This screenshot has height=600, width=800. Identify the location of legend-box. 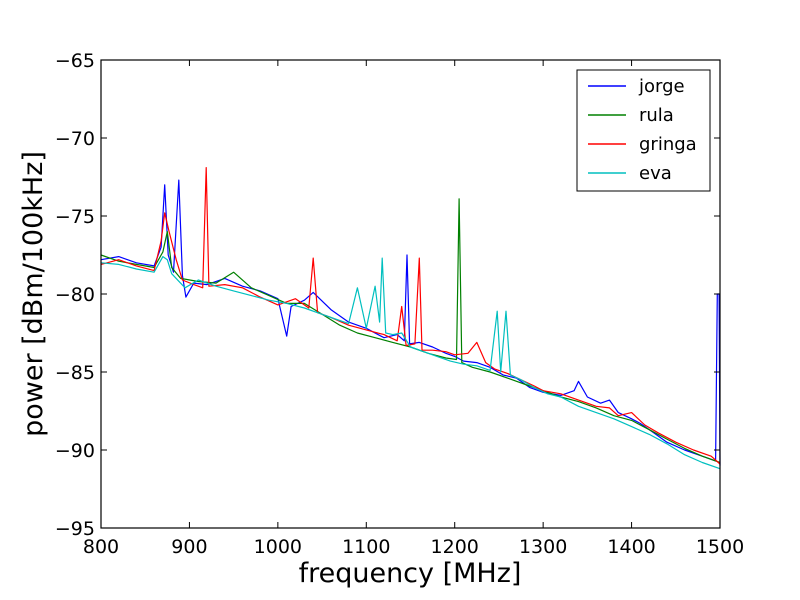
(643, 130).